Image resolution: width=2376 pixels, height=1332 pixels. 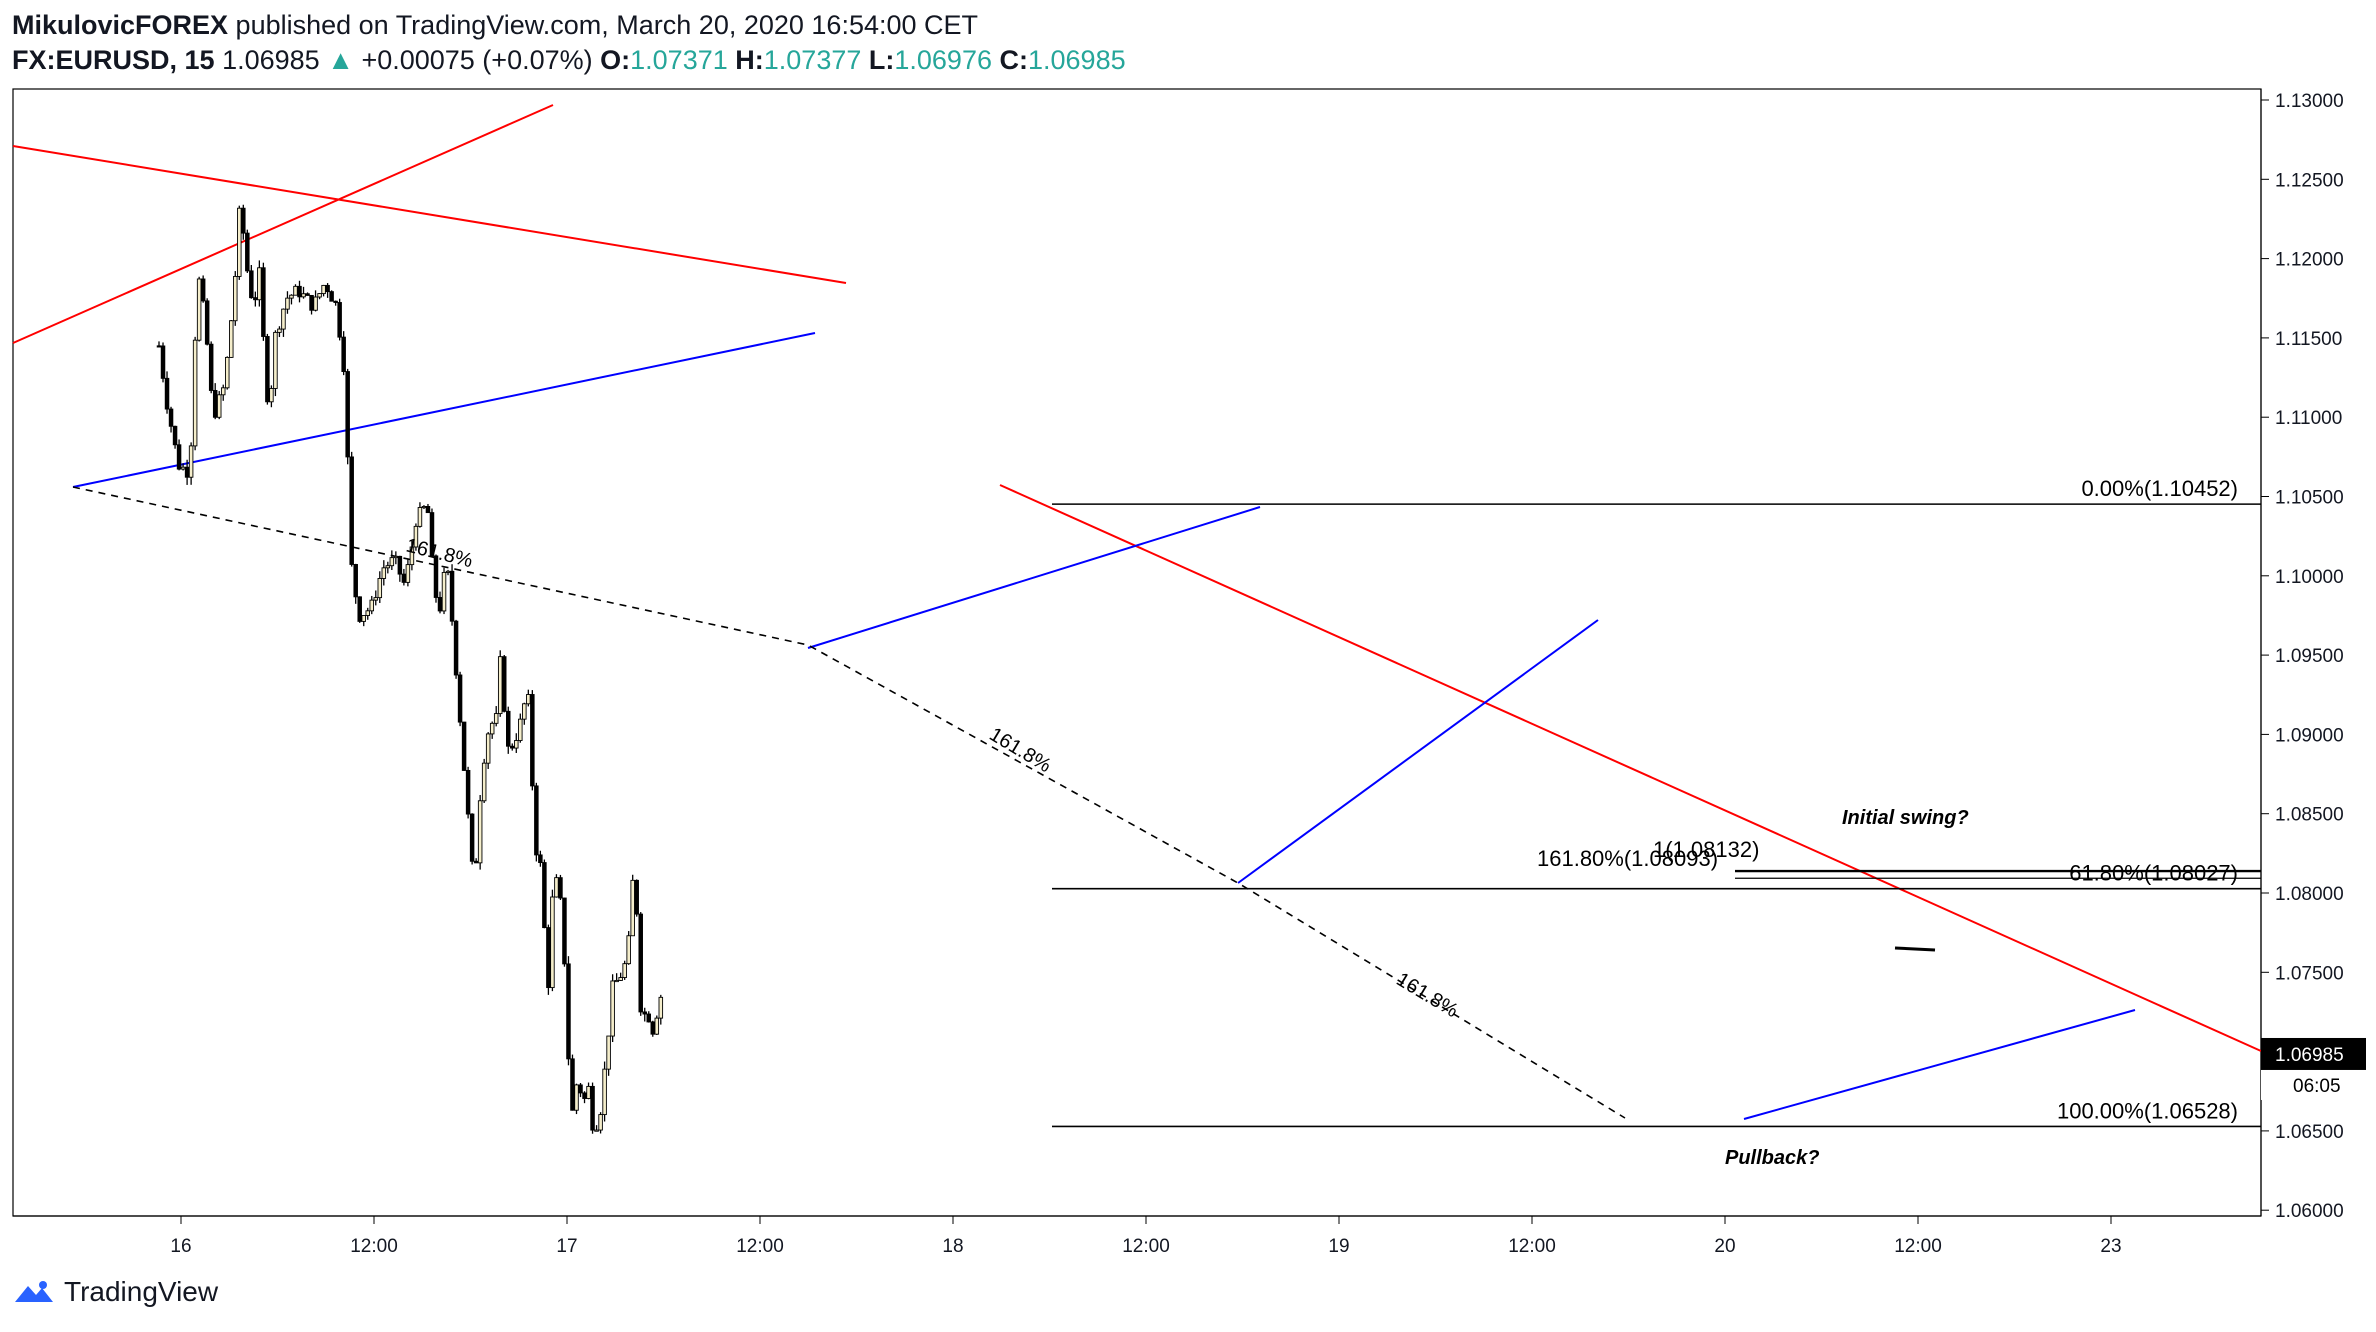 What do you see at coordinates (410, 669) in the screenshot?
I see `candles` at bounding box center [410, 669].